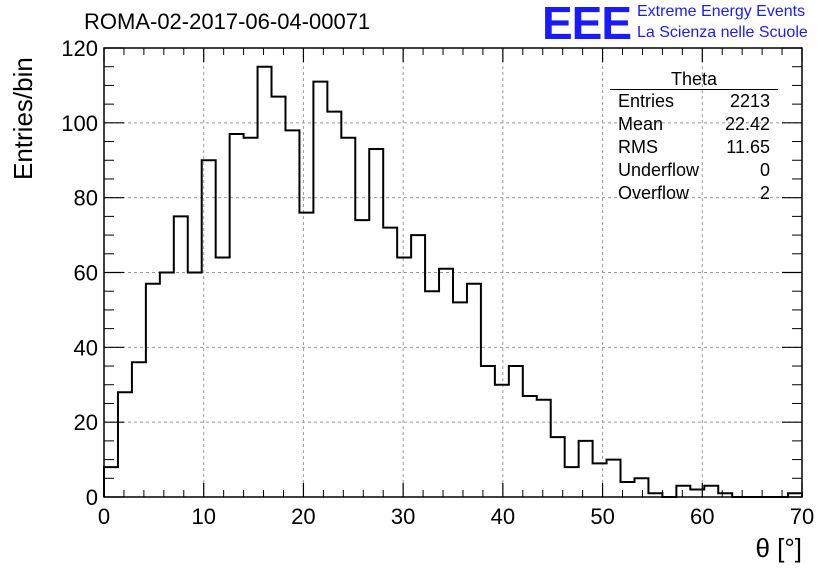 The width and height of the screenshot is (836, 572). I want to click on y-tick-label: 20, so click(86, 422).